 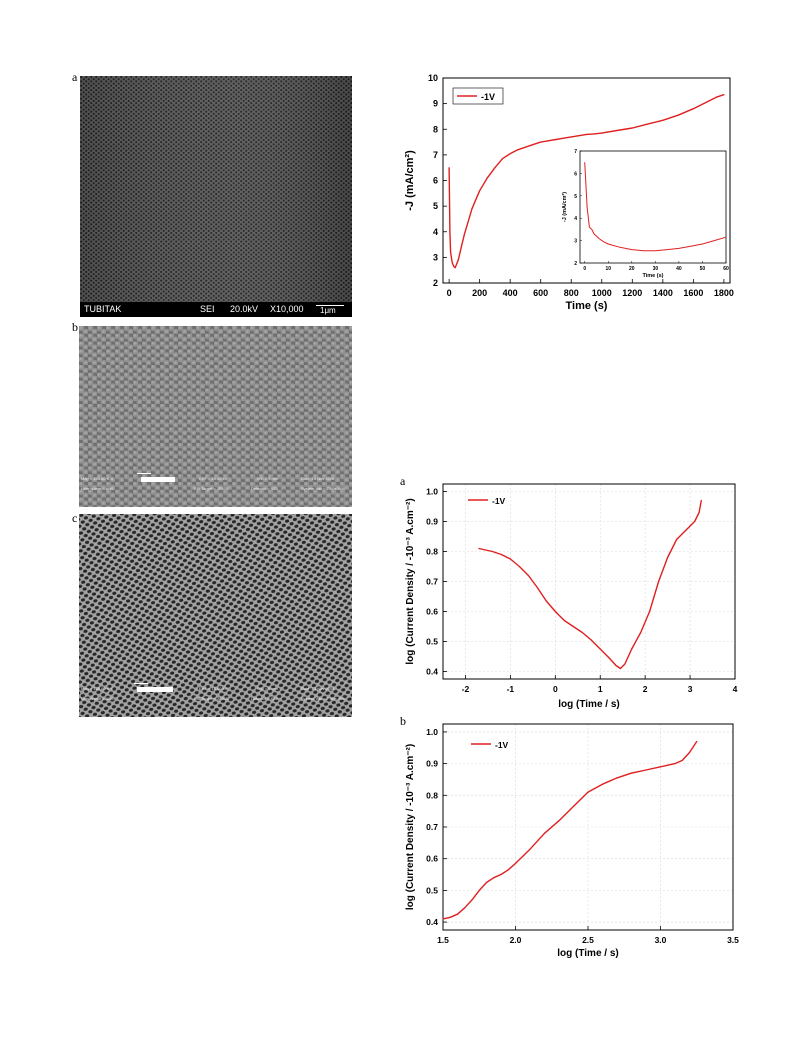 What do you see at coordinates (213, 478) in the screenshot?
I see `sem-info-b-eht: EHT = 10.00 kV` at bounding box center [213, 478].